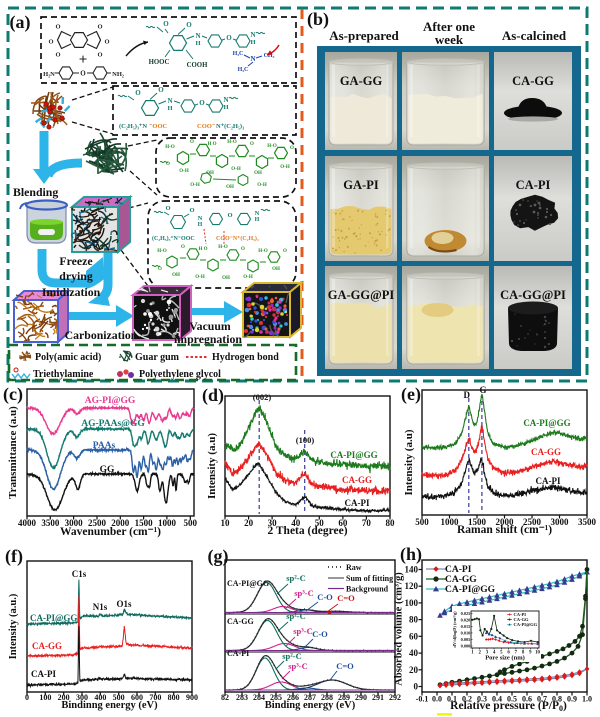  I want to click on svg-text: Hydrogen bond, so click(245, 357).